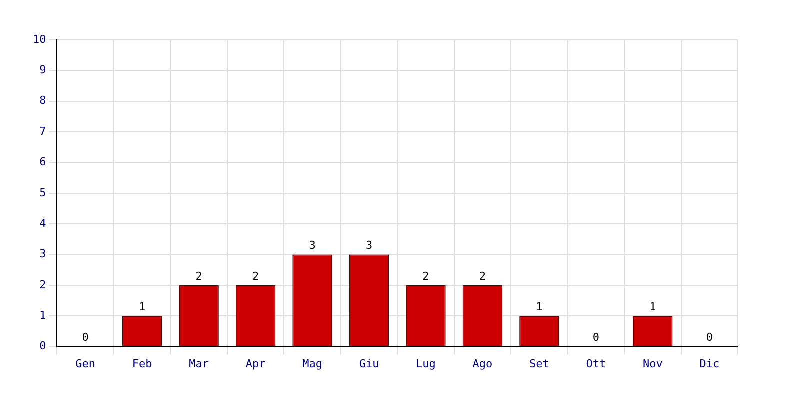  Describe the element at coordinates (369, 363) in the screenshot. I see `x-tick-label: Giu` at that location.